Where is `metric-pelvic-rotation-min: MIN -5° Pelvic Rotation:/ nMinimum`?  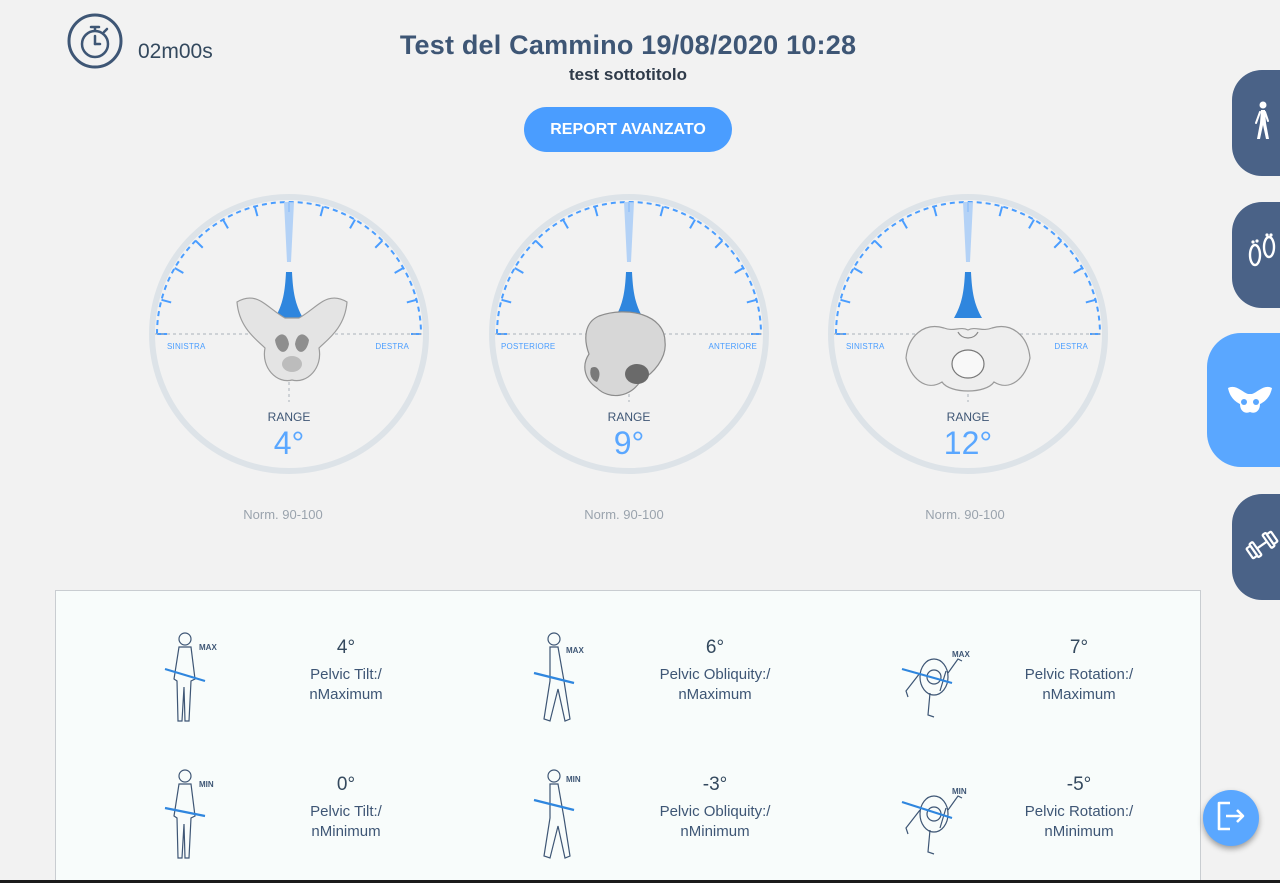
metric-pelvic-rotation-min: MIN -5° Pelvic Rotation:/ nMinimum is located at coordinates (1064, 818).